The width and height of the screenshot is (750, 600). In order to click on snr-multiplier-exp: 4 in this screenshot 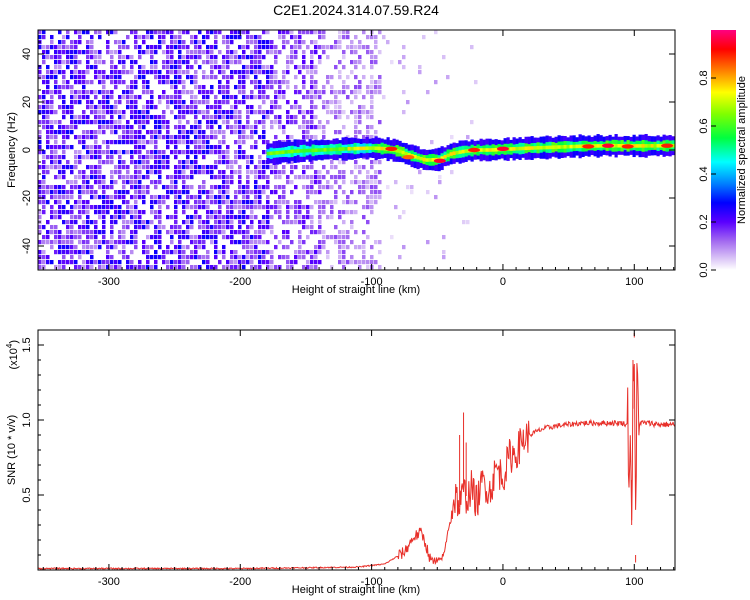, I will do `click(9, 345)`.